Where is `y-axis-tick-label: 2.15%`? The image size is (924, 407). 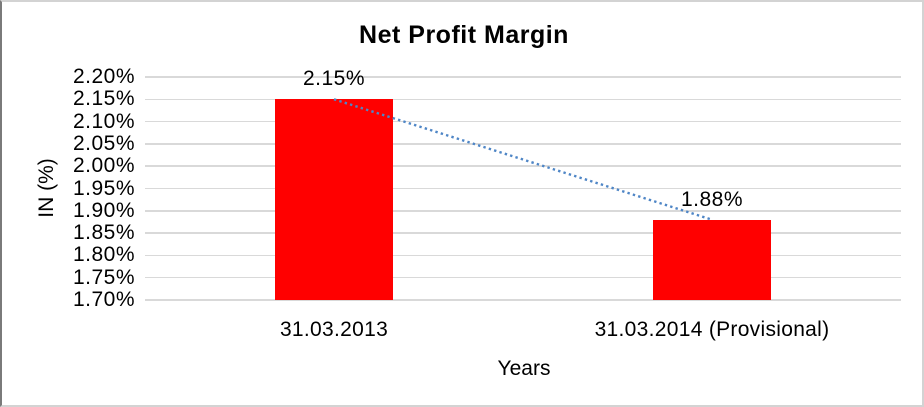
y-axis-tick-label: 2.15% is located at coordinates (103, 99).